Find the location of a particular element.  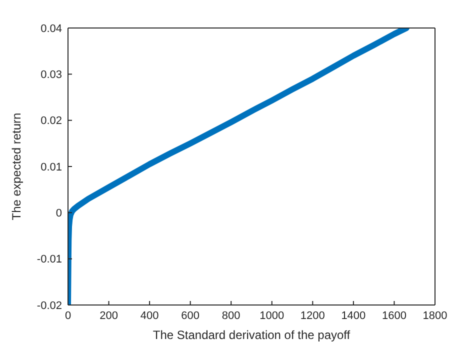

y-axis-title: The expected return is located at coordinates (16, 166).